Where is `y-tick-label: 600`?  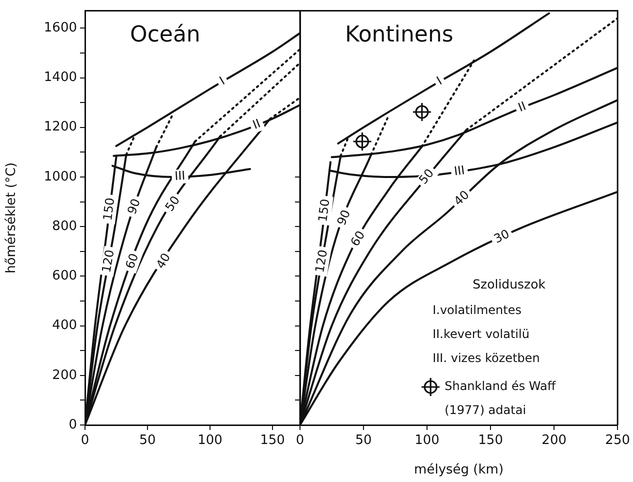 y-tick-label: 600 is located at coordinates (64, 276).